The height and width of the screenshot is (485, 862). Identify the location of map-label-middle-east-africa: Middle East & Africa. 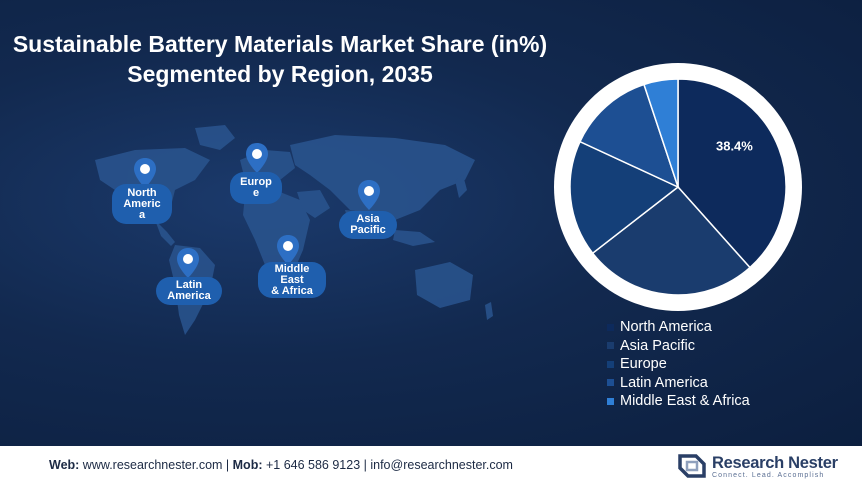
(292, 280).